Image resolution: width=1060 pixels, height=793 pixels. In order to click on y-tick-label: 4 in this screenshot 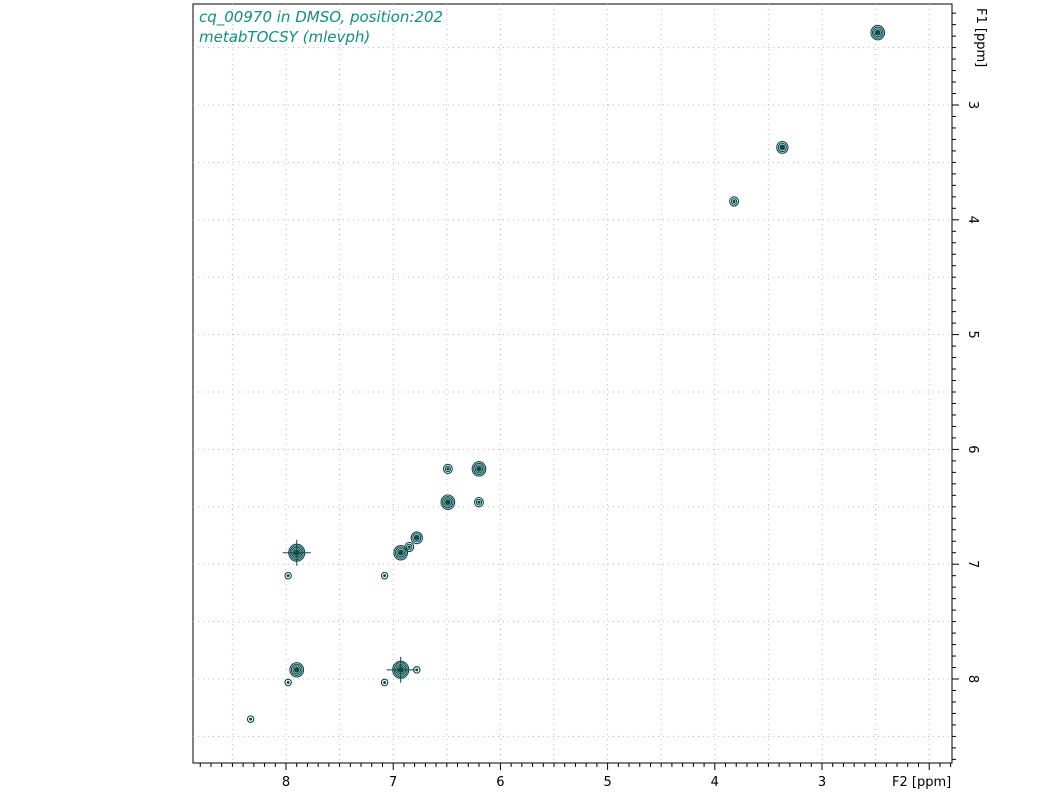, I will do `click(972, 220)`.